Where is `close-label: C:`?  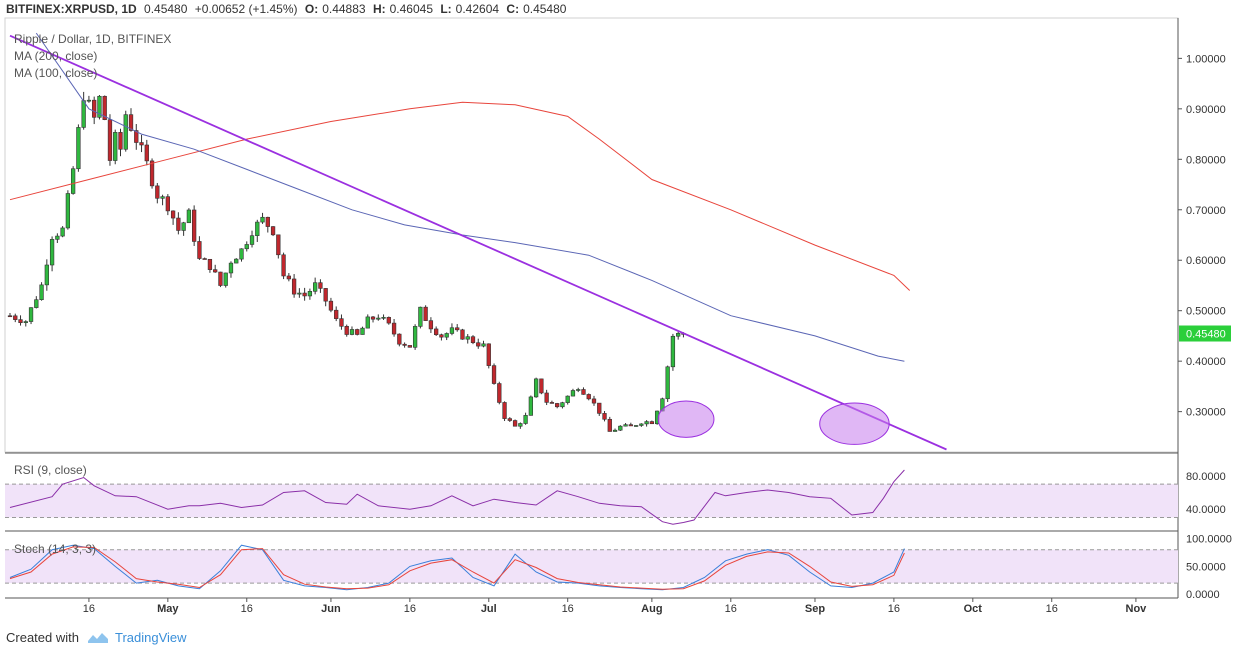 close-label: C: is located at coordinates (513, 9).